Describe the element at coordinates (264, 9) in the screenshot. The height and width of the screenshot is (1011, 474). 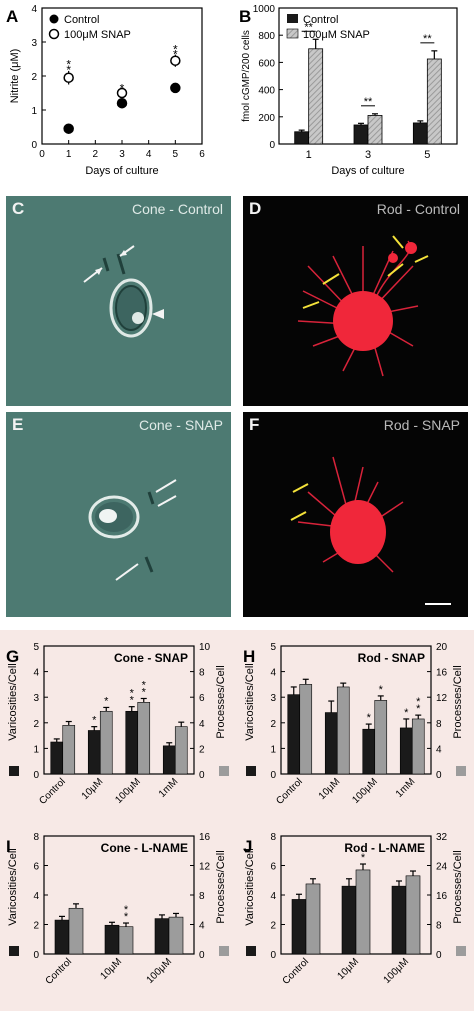
I see `y-tick-label: 1000` at that location.